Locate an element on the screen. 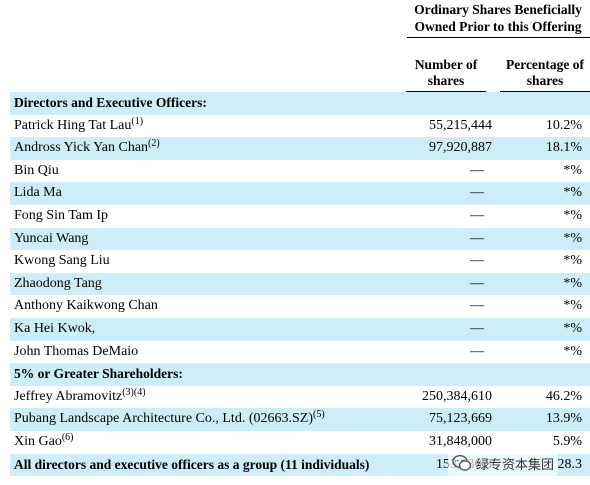 Image resolution: width=590 pixels, height=485 pixels. holder-name: Zhaodong Tang is located at coordinates (58, 284).